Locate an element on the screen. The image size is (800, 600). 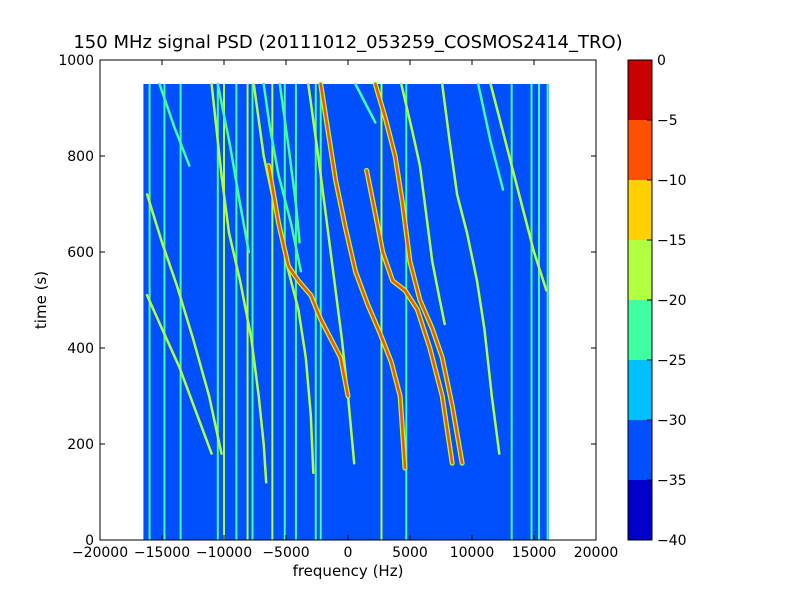
x-tick-label: 10000 is located at coordinates (472, 553).